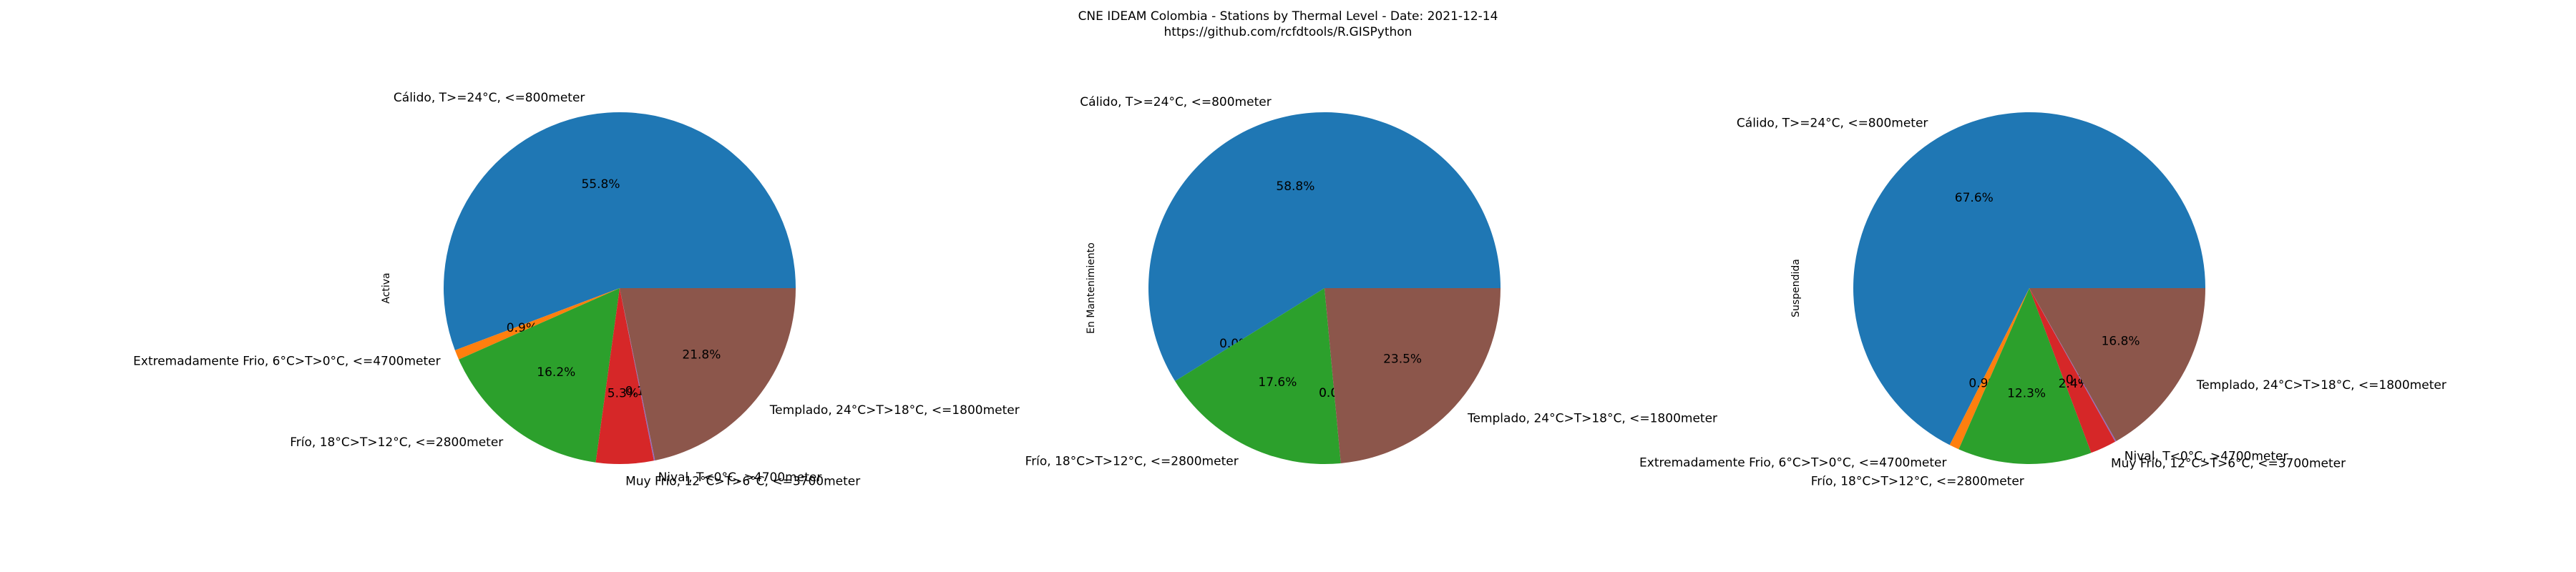  Describe the element at coordinates (1277, 382) in the screenshot. I see `pie-pct-label: 17.6%` at that location.